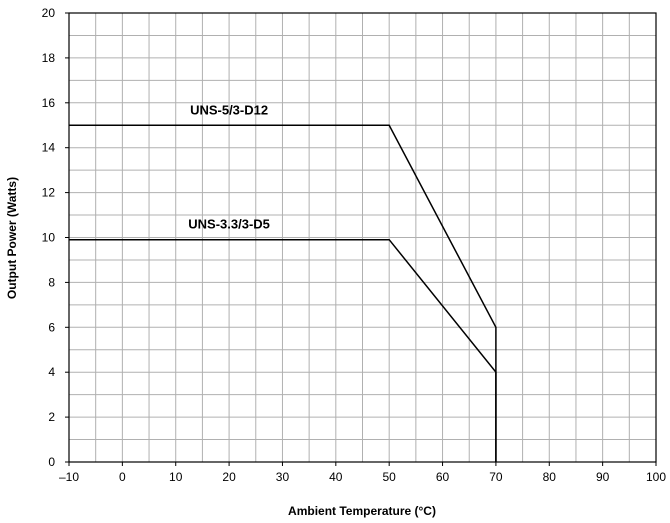 The width and height of the screenshot is (670, 523). I want to click on series-label-0: UNS-5/3-D12, so click(229, 109).